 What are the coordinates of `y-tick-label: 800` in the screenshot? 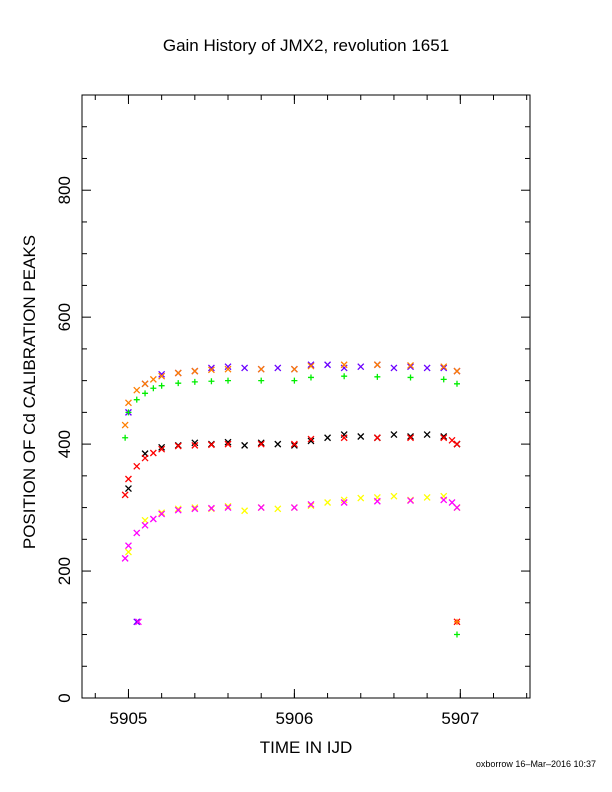 It's located at (64, 190).